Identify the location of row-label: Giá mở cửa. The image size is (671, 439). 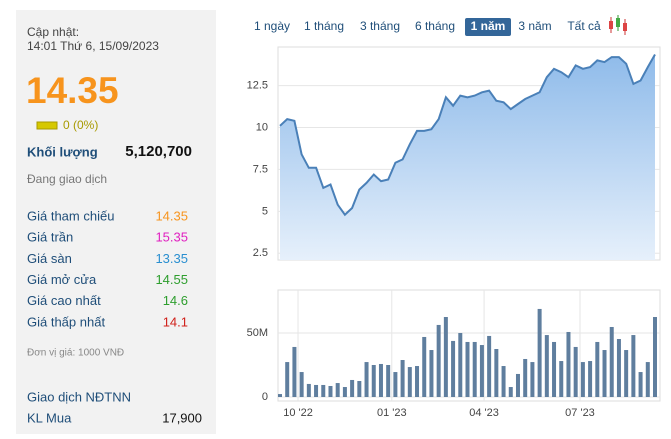
(62, 279).